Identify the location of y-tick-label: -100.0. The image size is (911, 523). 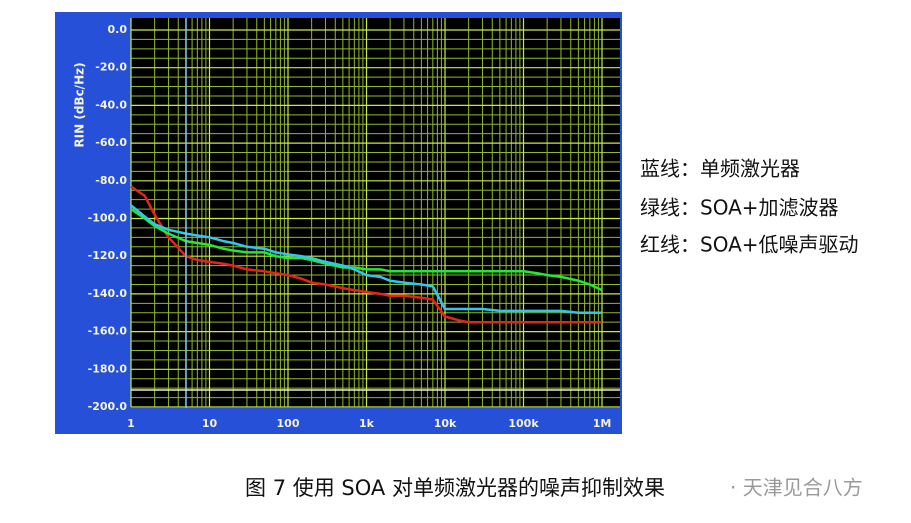
(108, 218).